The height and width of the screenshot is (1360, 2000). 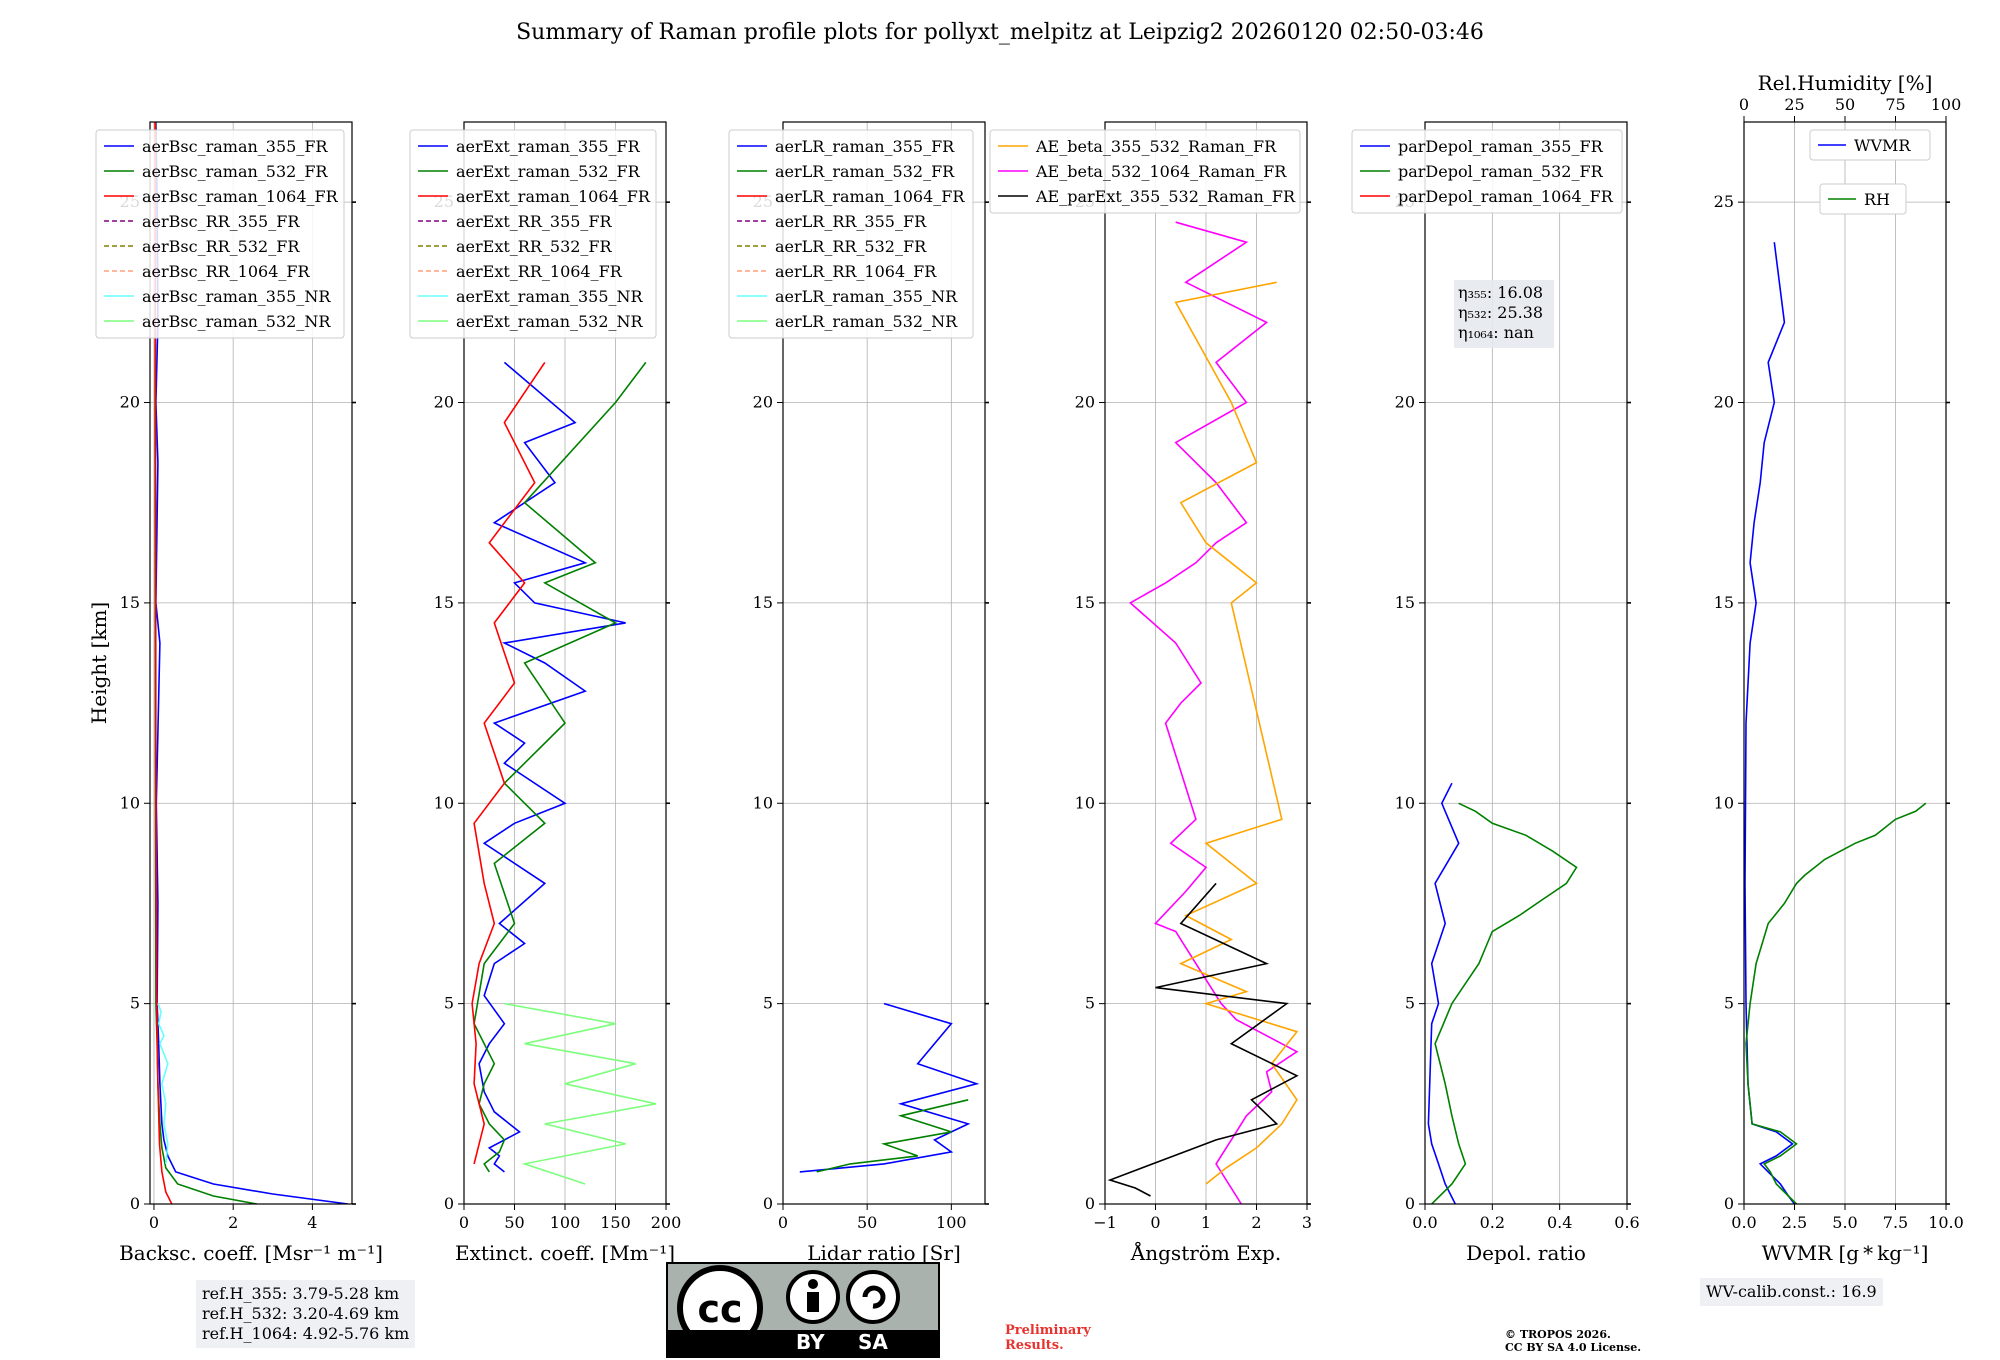 What do you see at coordinates (1845, 1253) in the screenshot?
I see `x-axis-label-wv: WVMR [g * kg⁻¹]` at bounding box center [1845, 1253].